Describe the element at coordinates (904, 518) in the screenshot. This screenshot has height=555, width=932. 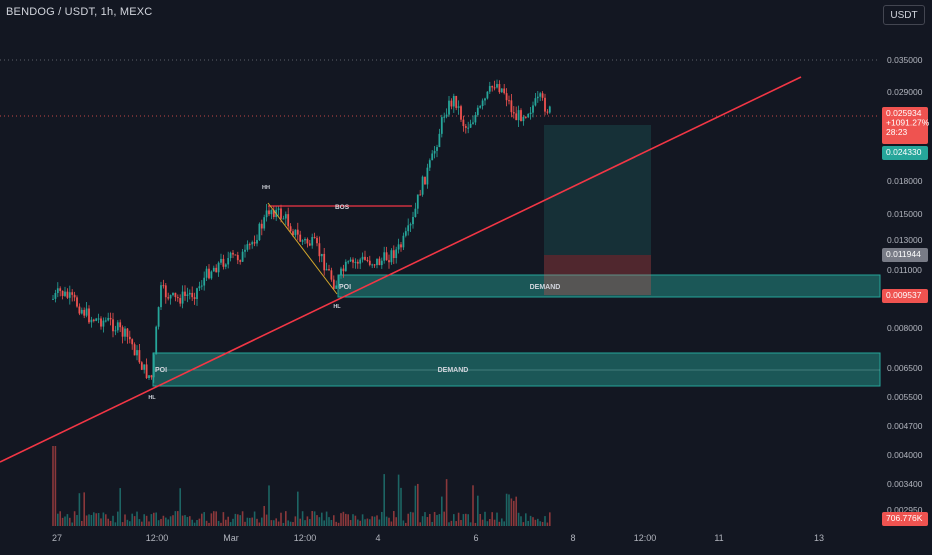
I see `volume-label: 706.776K` at that location.